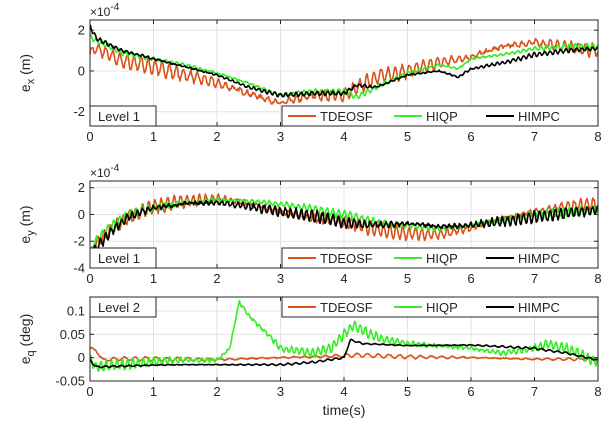  What do you see at coordinates (27, 339) in the screenshot?
I see `y-axis-label: eq (deg)` at bounding box center [27, 339].